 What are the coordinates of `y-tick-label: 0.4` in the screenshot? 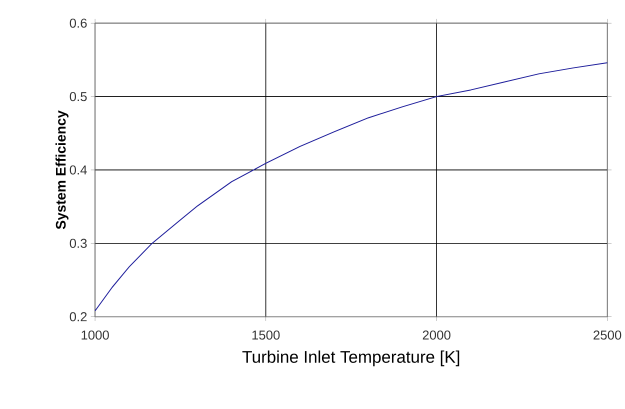 It's located at (78, 170).